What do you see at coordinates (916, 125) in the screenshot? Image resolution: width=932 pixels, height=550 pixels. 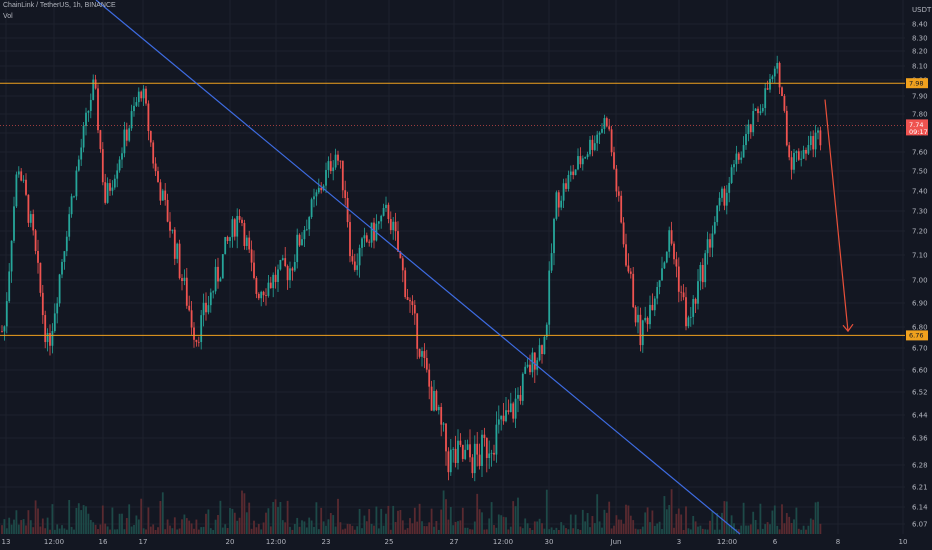 I see `current-price-label: 7.74` at bounding box center [916, 125].